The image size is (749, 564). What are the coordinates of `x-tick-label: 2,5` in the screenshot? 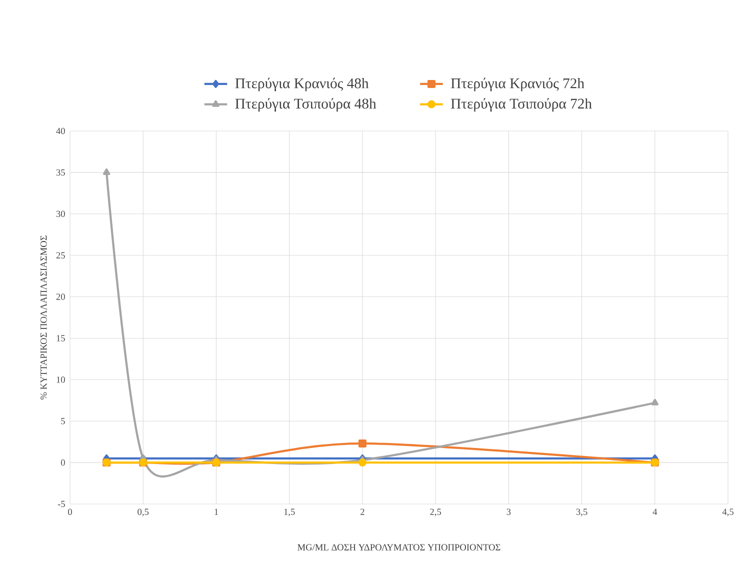 It's located at (436, 512).